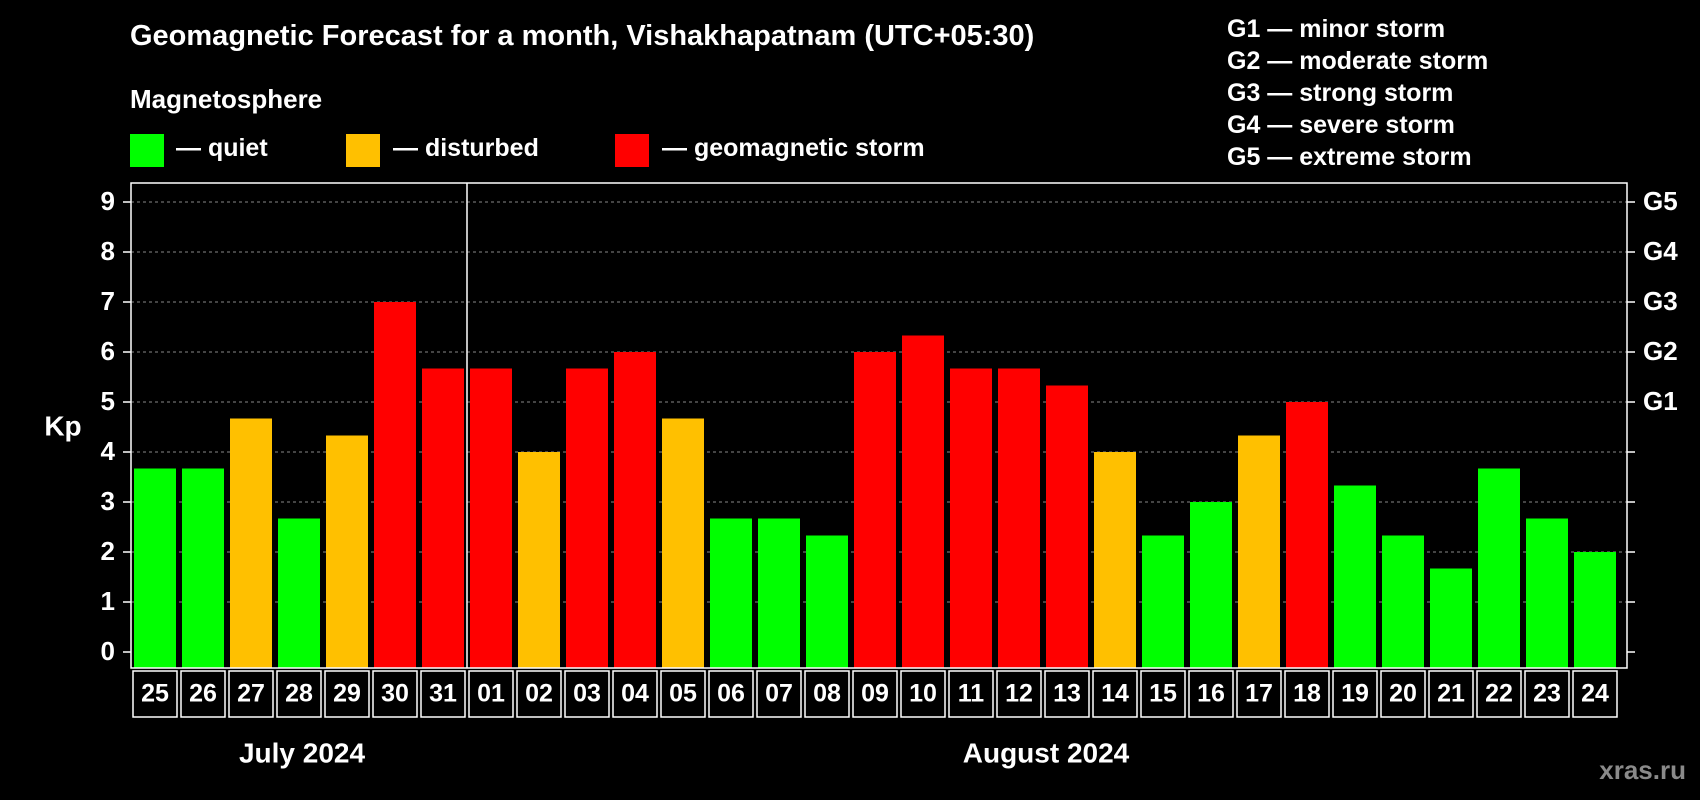 The image size is (1700, 800). What do you see at coordinates (1547, 694) in the screenshot?
I see `x-tick-label: 23` at bounding box center [1547, 694].